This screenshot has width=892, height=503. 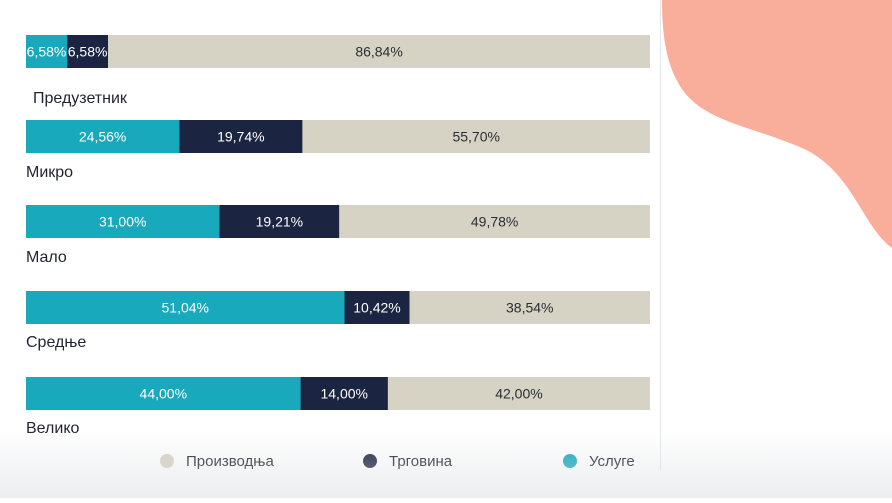 I want to click on category-label: Средње, so click(x=56, y=342).